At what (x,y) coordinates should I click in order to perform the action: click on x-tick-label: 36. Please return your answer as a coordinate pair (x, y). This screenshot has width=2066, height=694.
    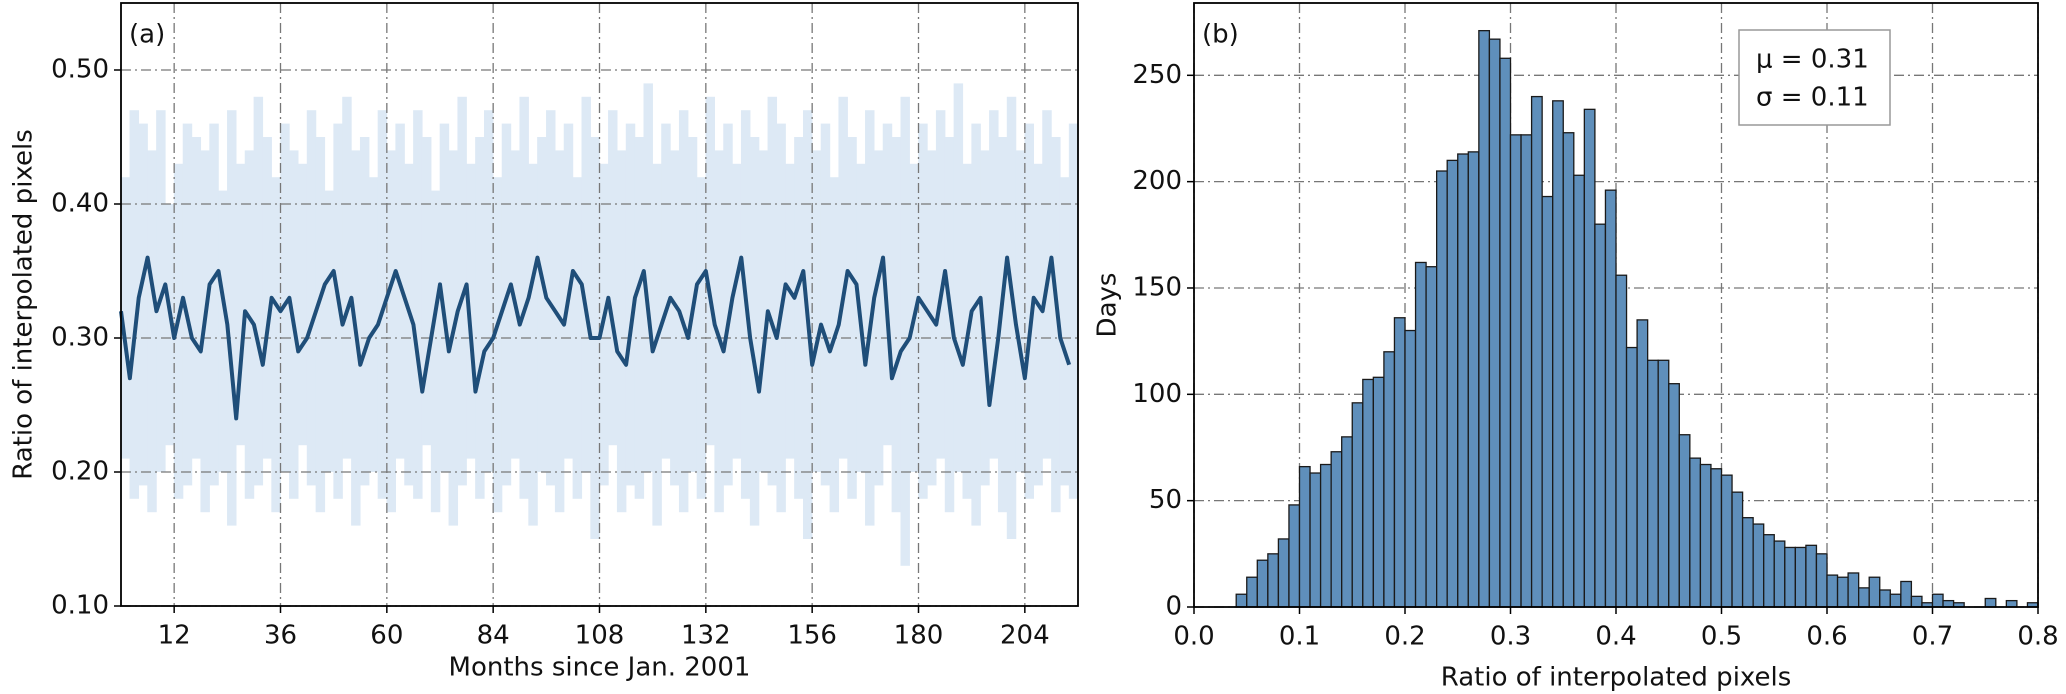
    Looking at the image, I should click on (280, 636).